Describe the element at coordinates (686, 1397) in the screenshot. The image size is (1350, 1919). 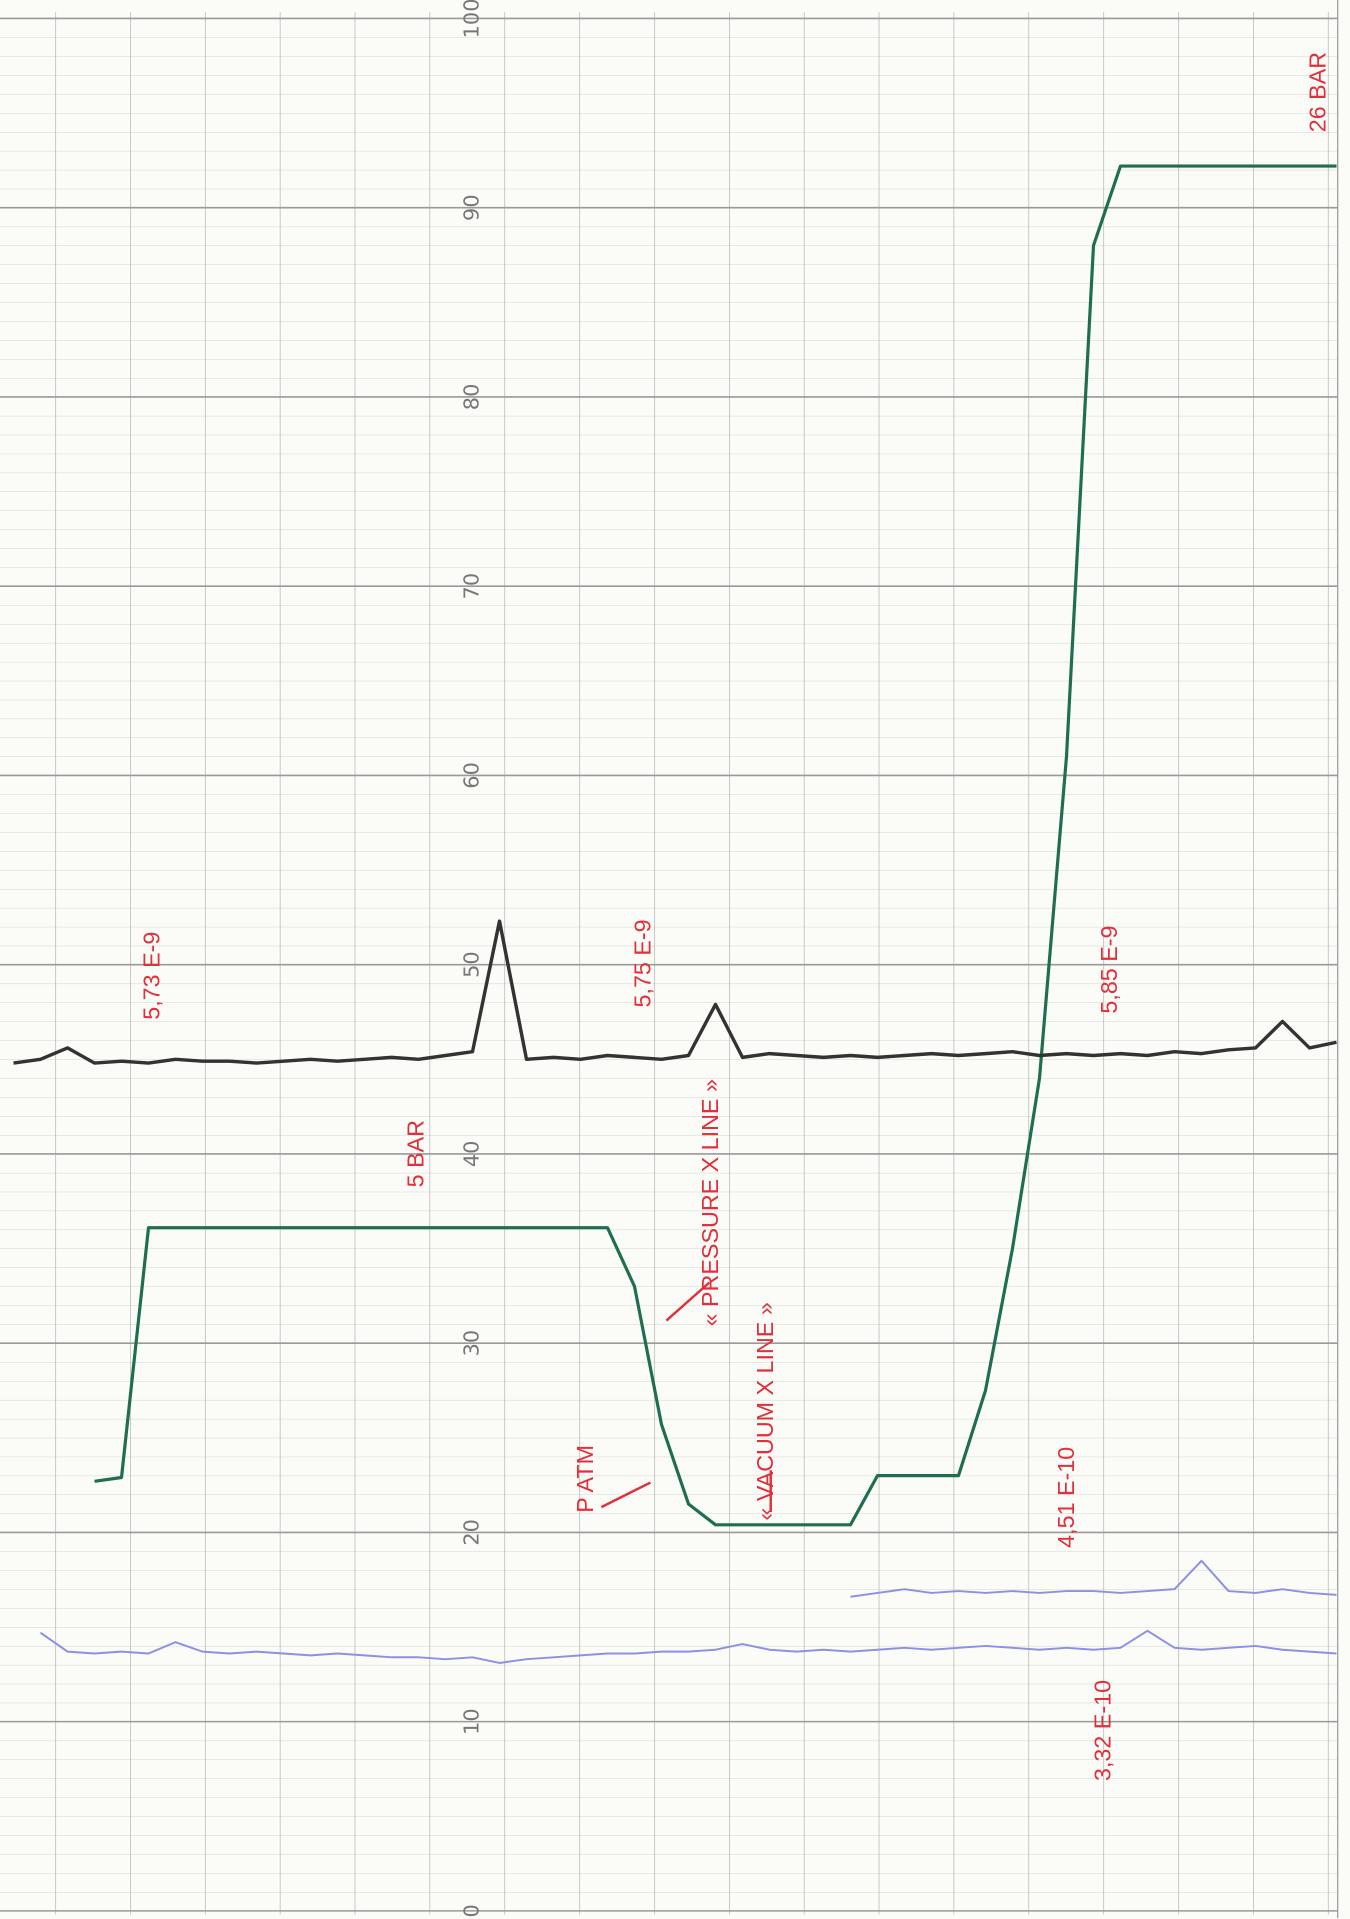
I see `arrows` at that location.